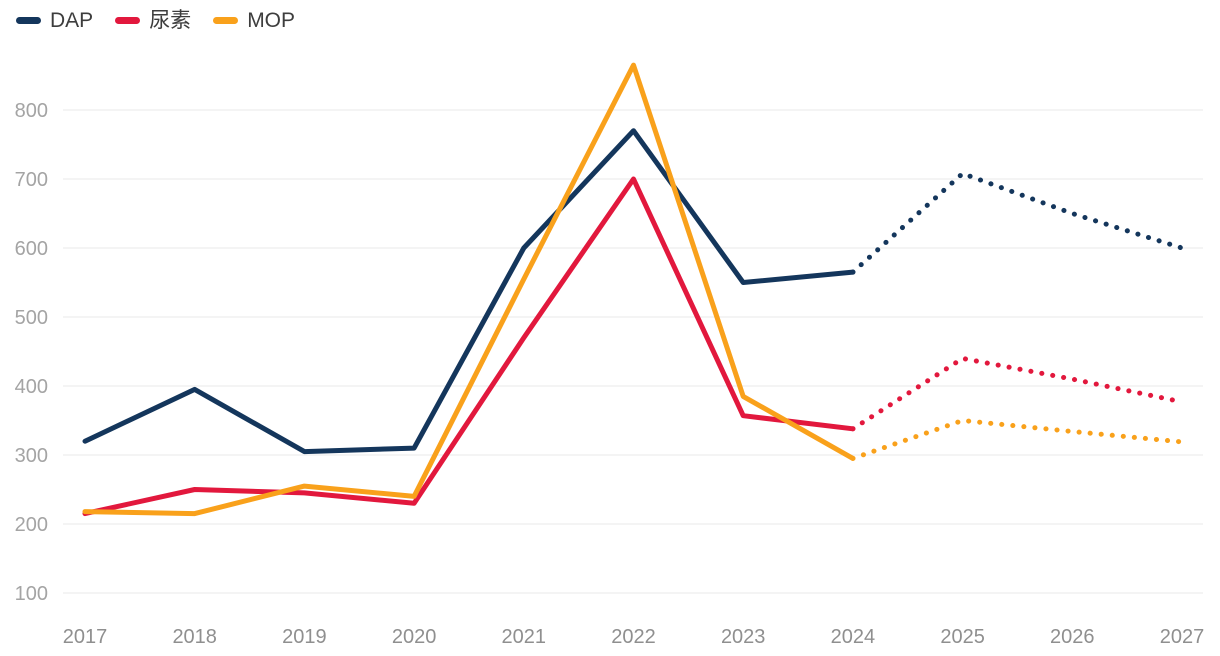 The height and width of the screenshot is (656, 1220). Describe the element at coordinates (31, 387) in the screenshot. I see `y-axis-tick-label: 400` at that location.